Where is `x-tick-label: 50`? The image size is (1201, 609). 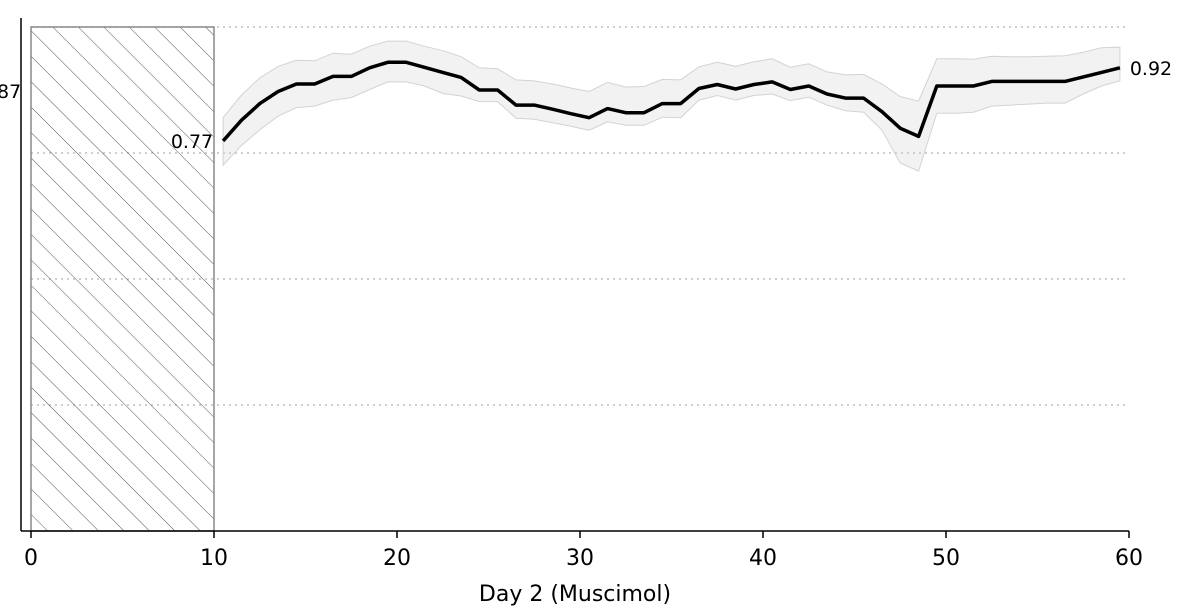
x-tick-label: 50 is located at coordinates (946, 558).